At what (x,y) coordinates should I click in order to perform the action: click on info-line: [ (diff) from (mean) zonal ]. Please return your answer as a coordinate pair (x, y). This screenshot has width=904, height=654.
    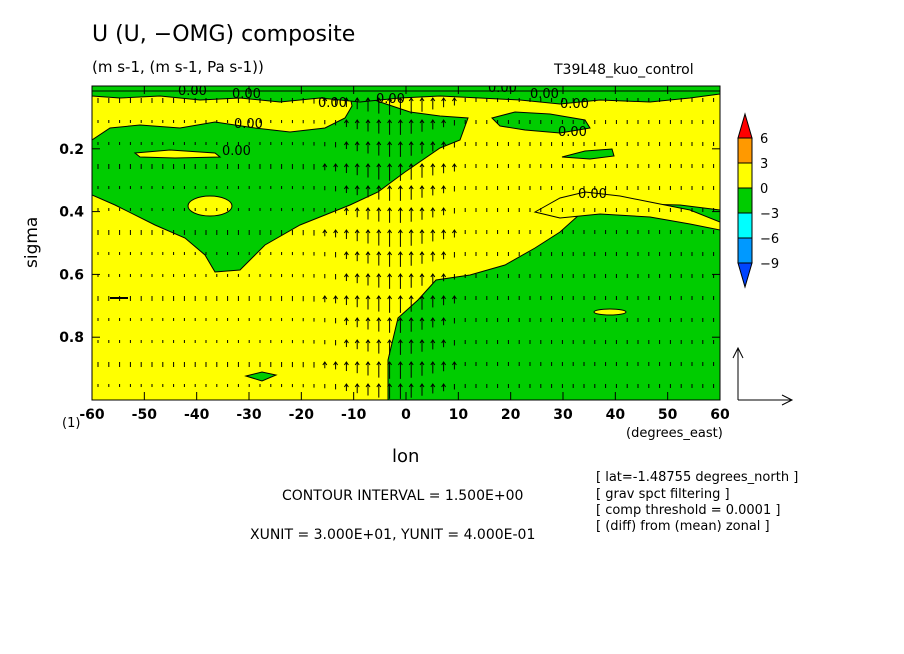
    Looking at the image, I should click on (683, 526).